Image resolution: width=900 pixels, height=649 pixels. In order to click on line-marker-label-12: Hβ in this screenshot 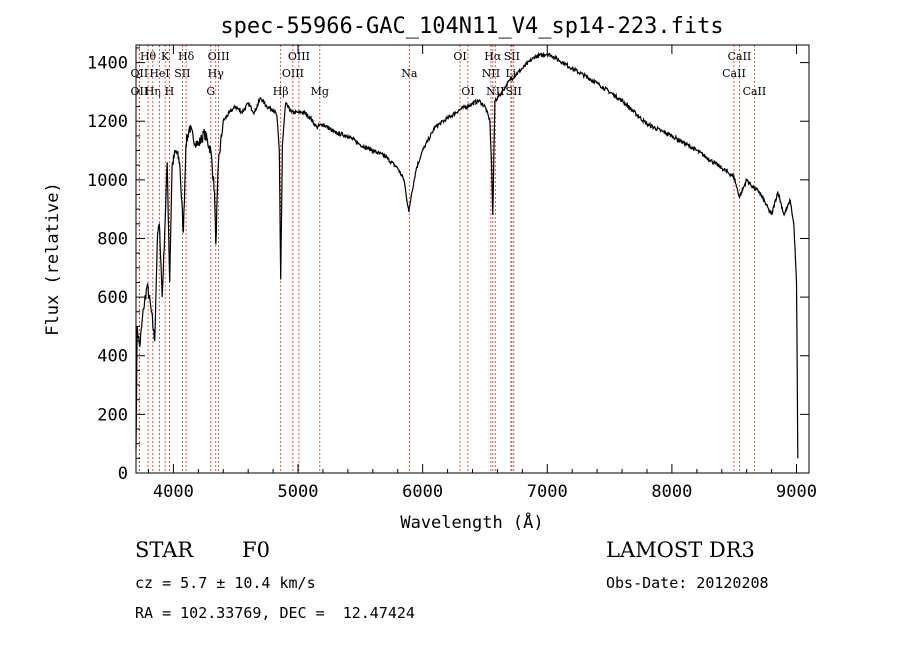, I will do `click(281, 91)`.